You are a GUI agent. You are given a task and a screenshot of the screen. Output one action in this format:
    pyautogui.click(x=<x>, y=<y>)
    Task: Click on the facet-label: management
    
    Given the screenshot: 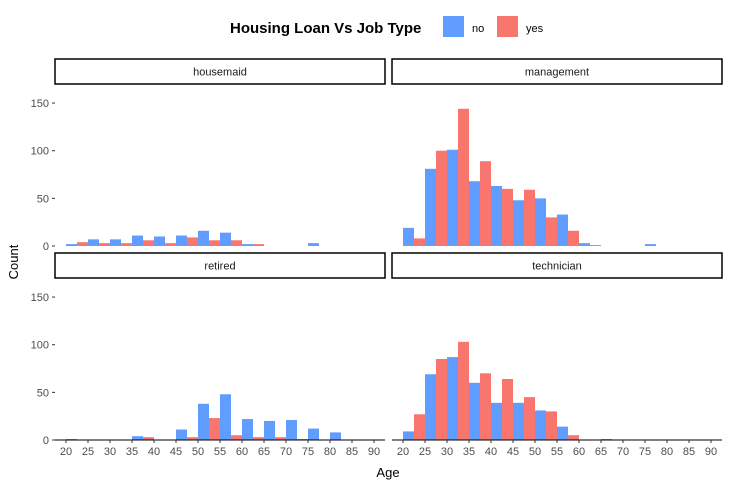 What is the action you would take?
    pyautogui.click(x=557, y=73)
    